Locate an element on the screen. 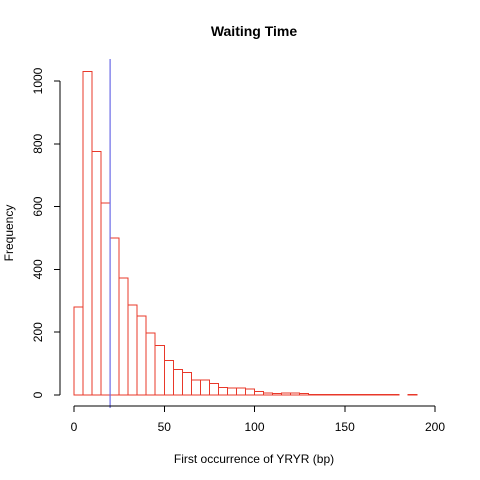 This screenshot has width=480, height=480. x-tick-label-1: 50 is located at coordinates (165, 427).